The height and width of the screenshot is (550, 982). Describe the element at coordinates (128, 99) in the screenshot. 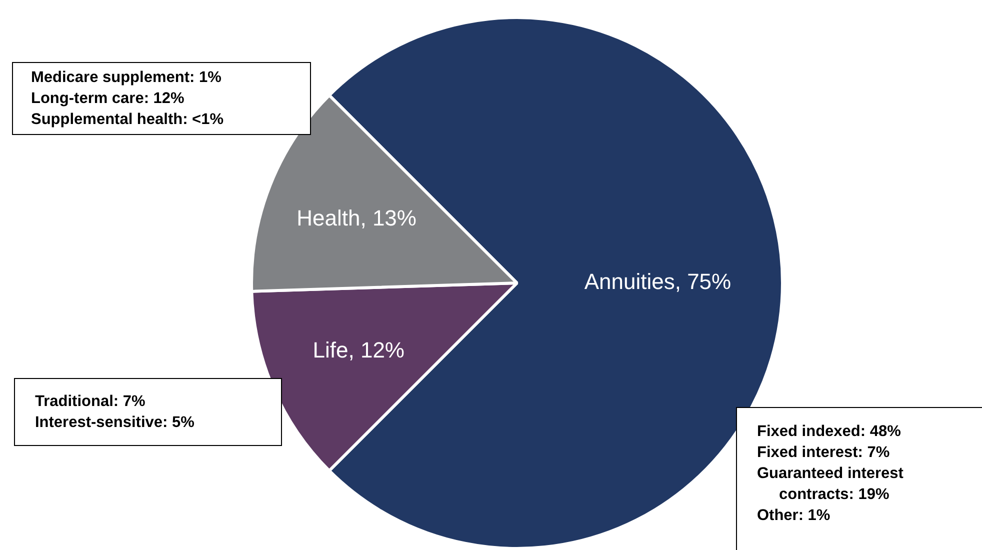

I see `text: Medicare supplement: 1% Long-term care: 12% Supplemental health: <1%` at that location.